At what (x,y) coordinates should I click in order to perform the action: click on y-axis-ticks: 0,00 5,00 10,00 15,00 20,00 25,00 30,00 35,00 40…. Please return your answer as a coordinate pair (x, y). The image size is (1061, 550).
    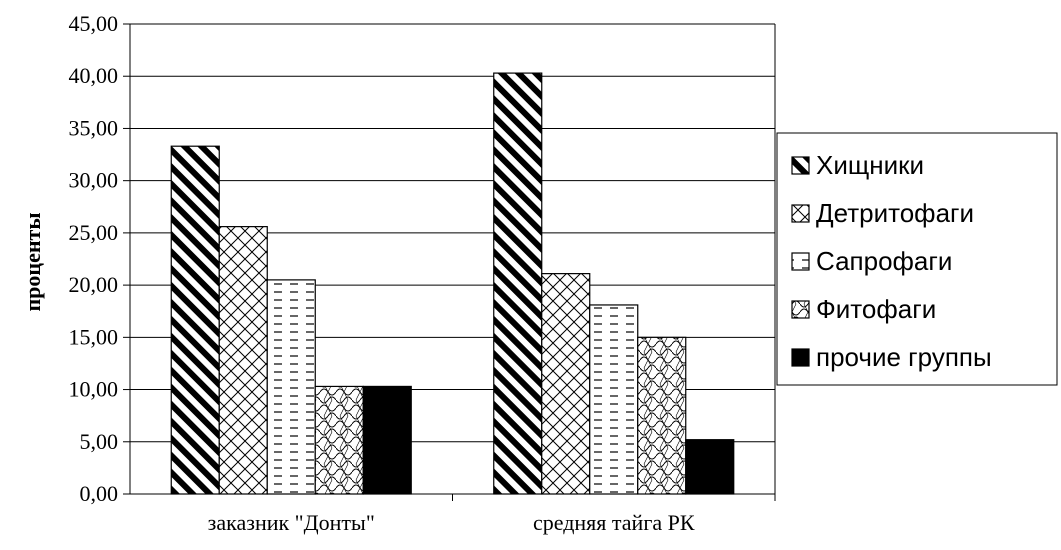
    Looking at the image, I should click on (99, 258).